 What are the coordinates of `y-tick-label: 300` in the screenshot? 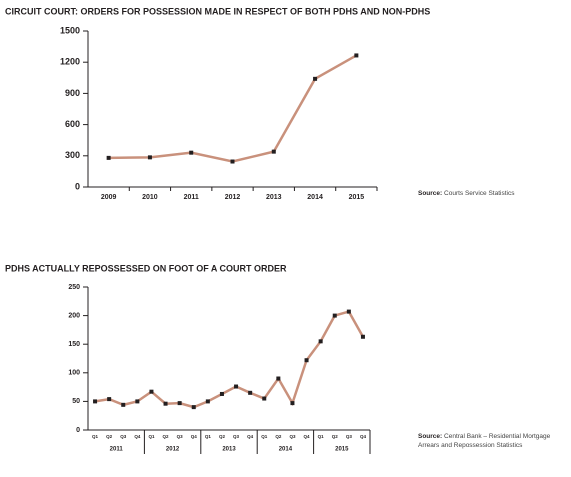 It's located at (72, 155).